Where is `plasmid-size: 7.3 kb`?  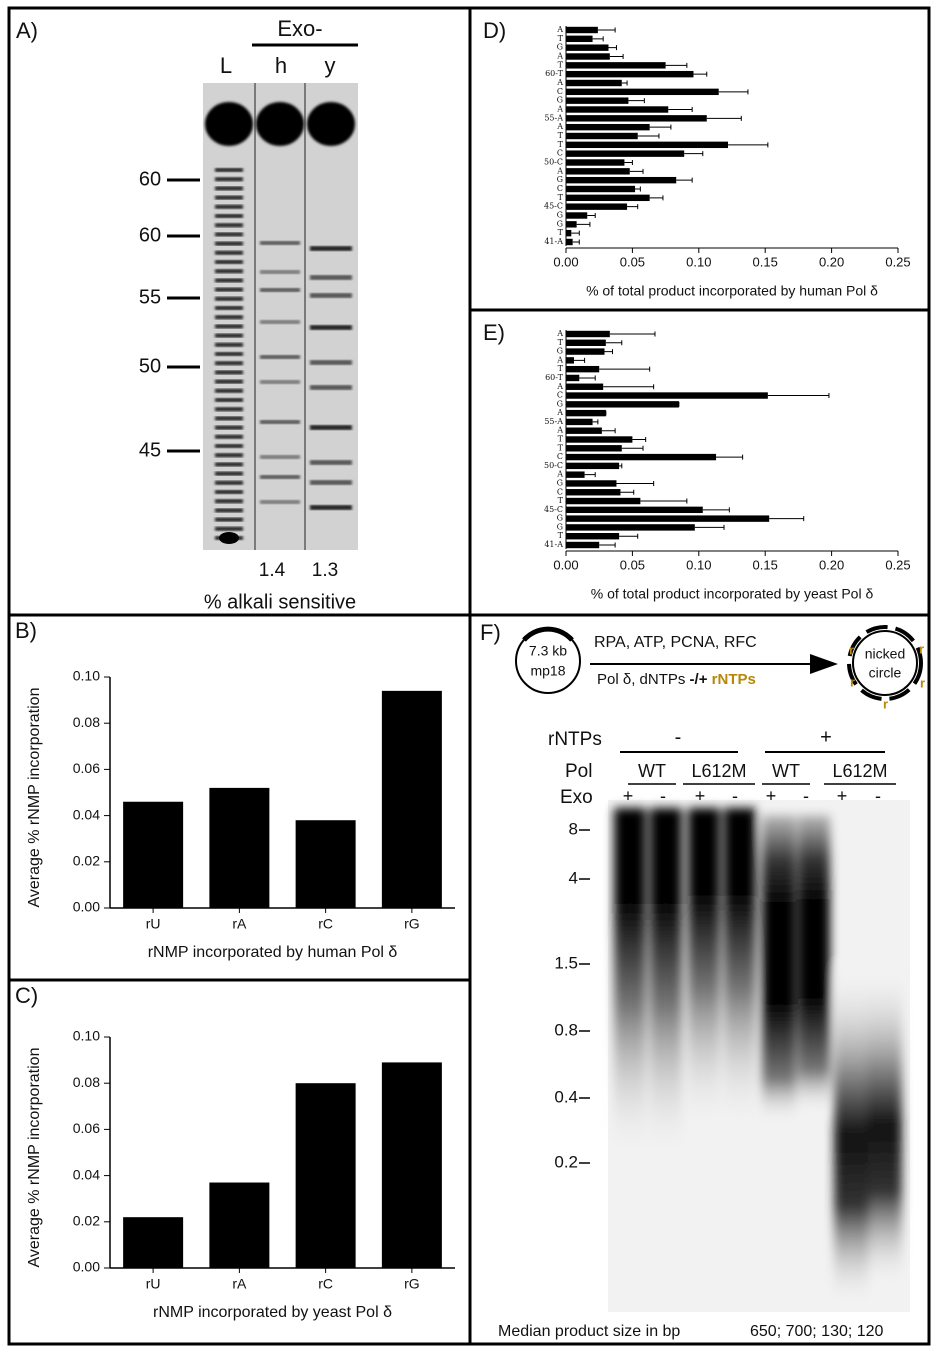 plasmid-size: 7.3 kb is located at coordinates (548, 651).